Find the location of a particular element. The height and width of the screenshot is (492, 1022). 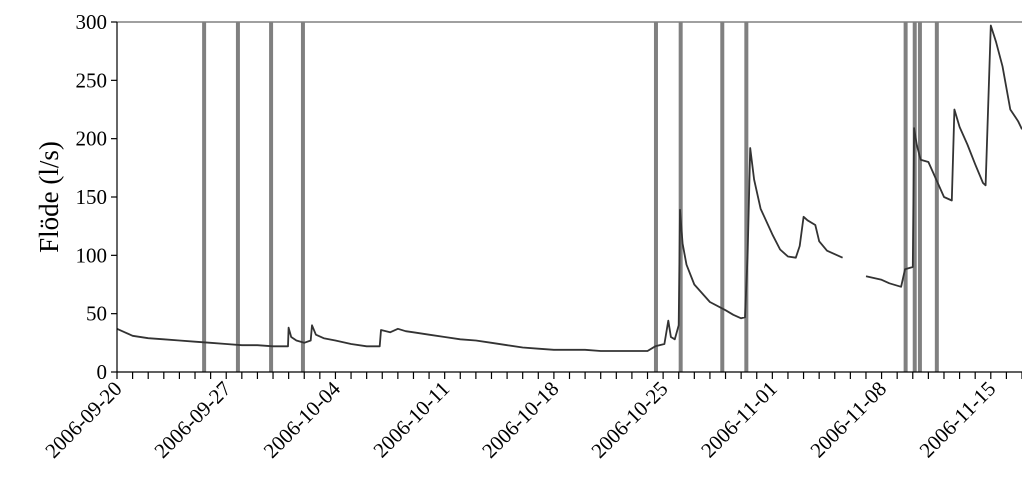

x-tick-label: 2006-10-25 is located at coordinates (629, 420).